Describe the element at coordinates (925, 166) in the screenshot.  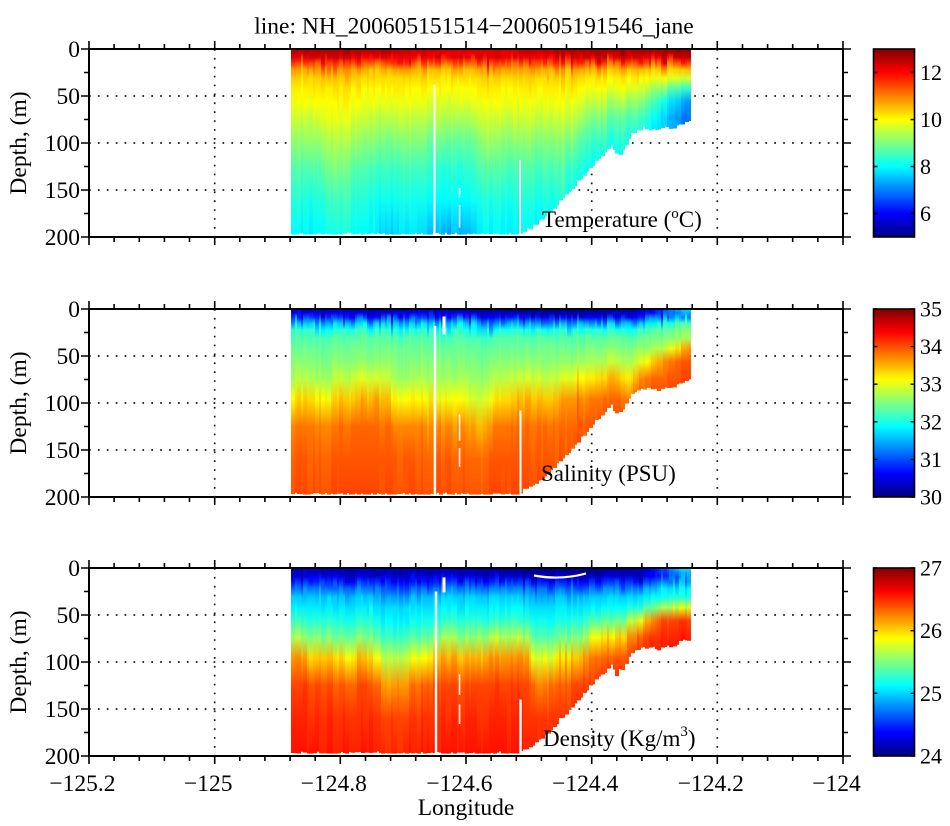
I see `svg-text: 8` at that location.